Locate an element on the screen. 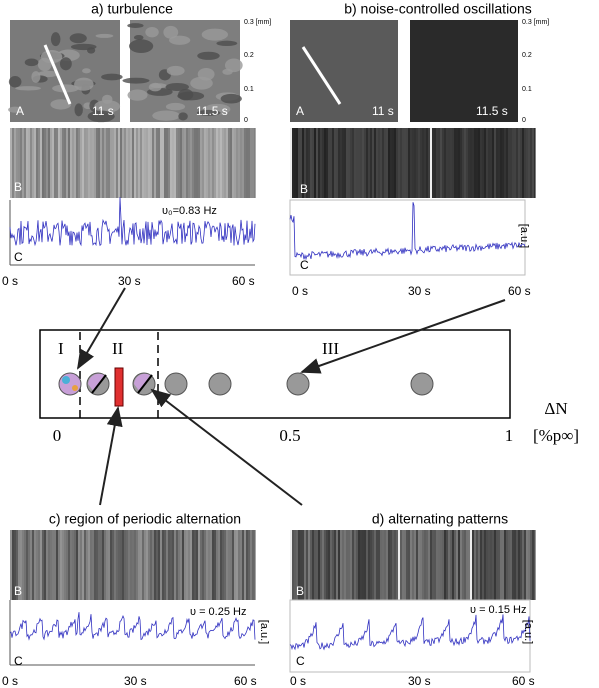 The height and width of the screenshot is (688, 599). axis-tick: 1 is located at coordinates (509, 435).